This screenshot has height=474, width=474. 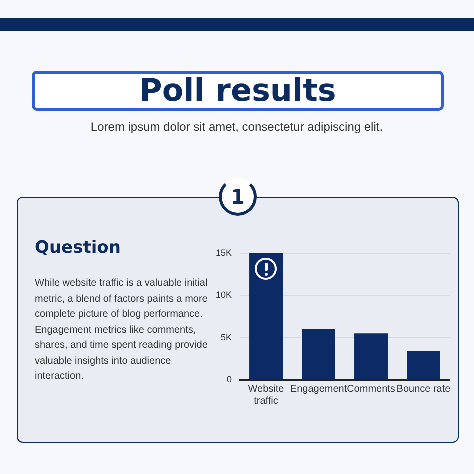 I want to click on y-tick-label: 15K, so click(x=224, y=253).